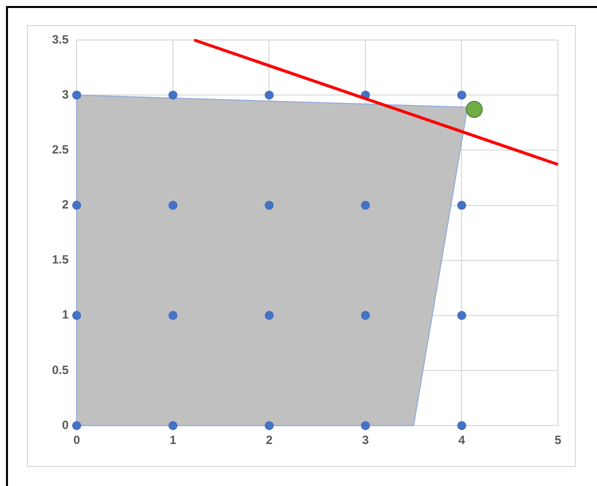 The image size is (597, 486). What do you see at coordinates (65, 425) in the screenshot?
I see `y-tick-label: 0` at bounding box center [65, 425].